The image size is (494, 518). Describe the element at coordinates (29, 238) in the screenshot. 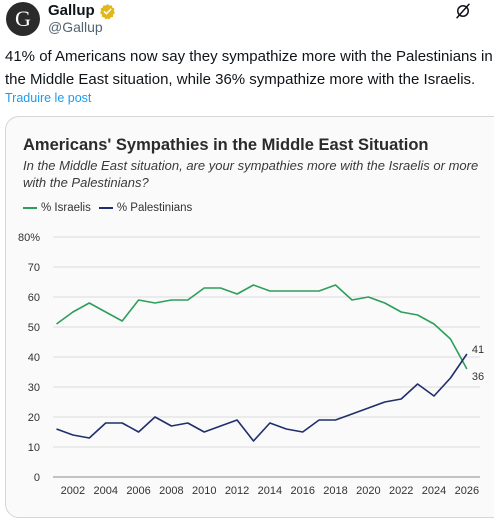

I see `y-tick-label: 80%` at that location.